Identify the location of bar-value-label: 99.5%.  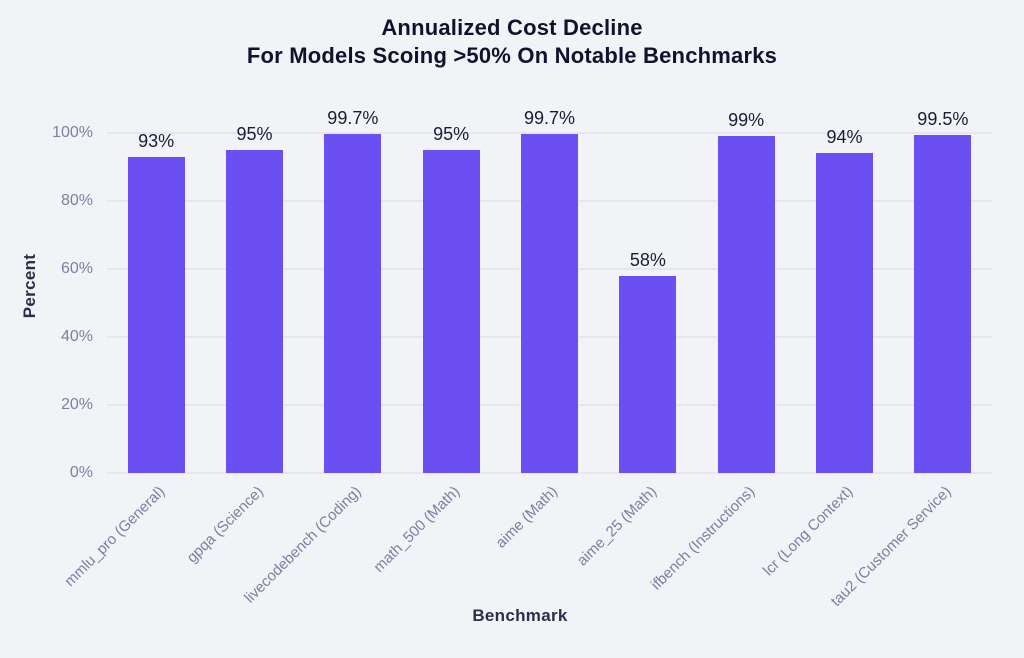
(943, 118).